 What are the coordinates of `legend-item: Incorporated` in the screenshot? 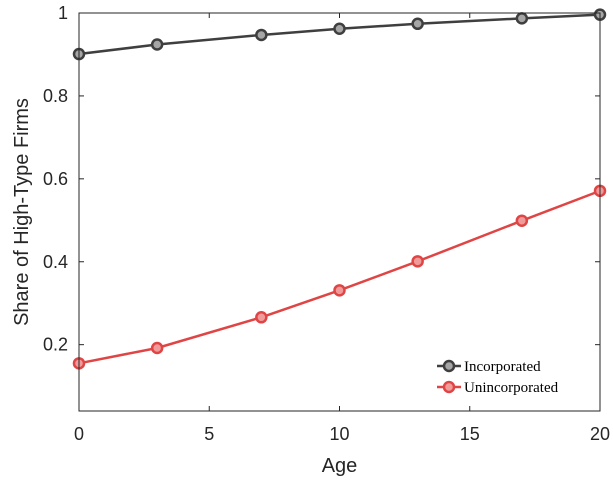 It's located at (489, 367).